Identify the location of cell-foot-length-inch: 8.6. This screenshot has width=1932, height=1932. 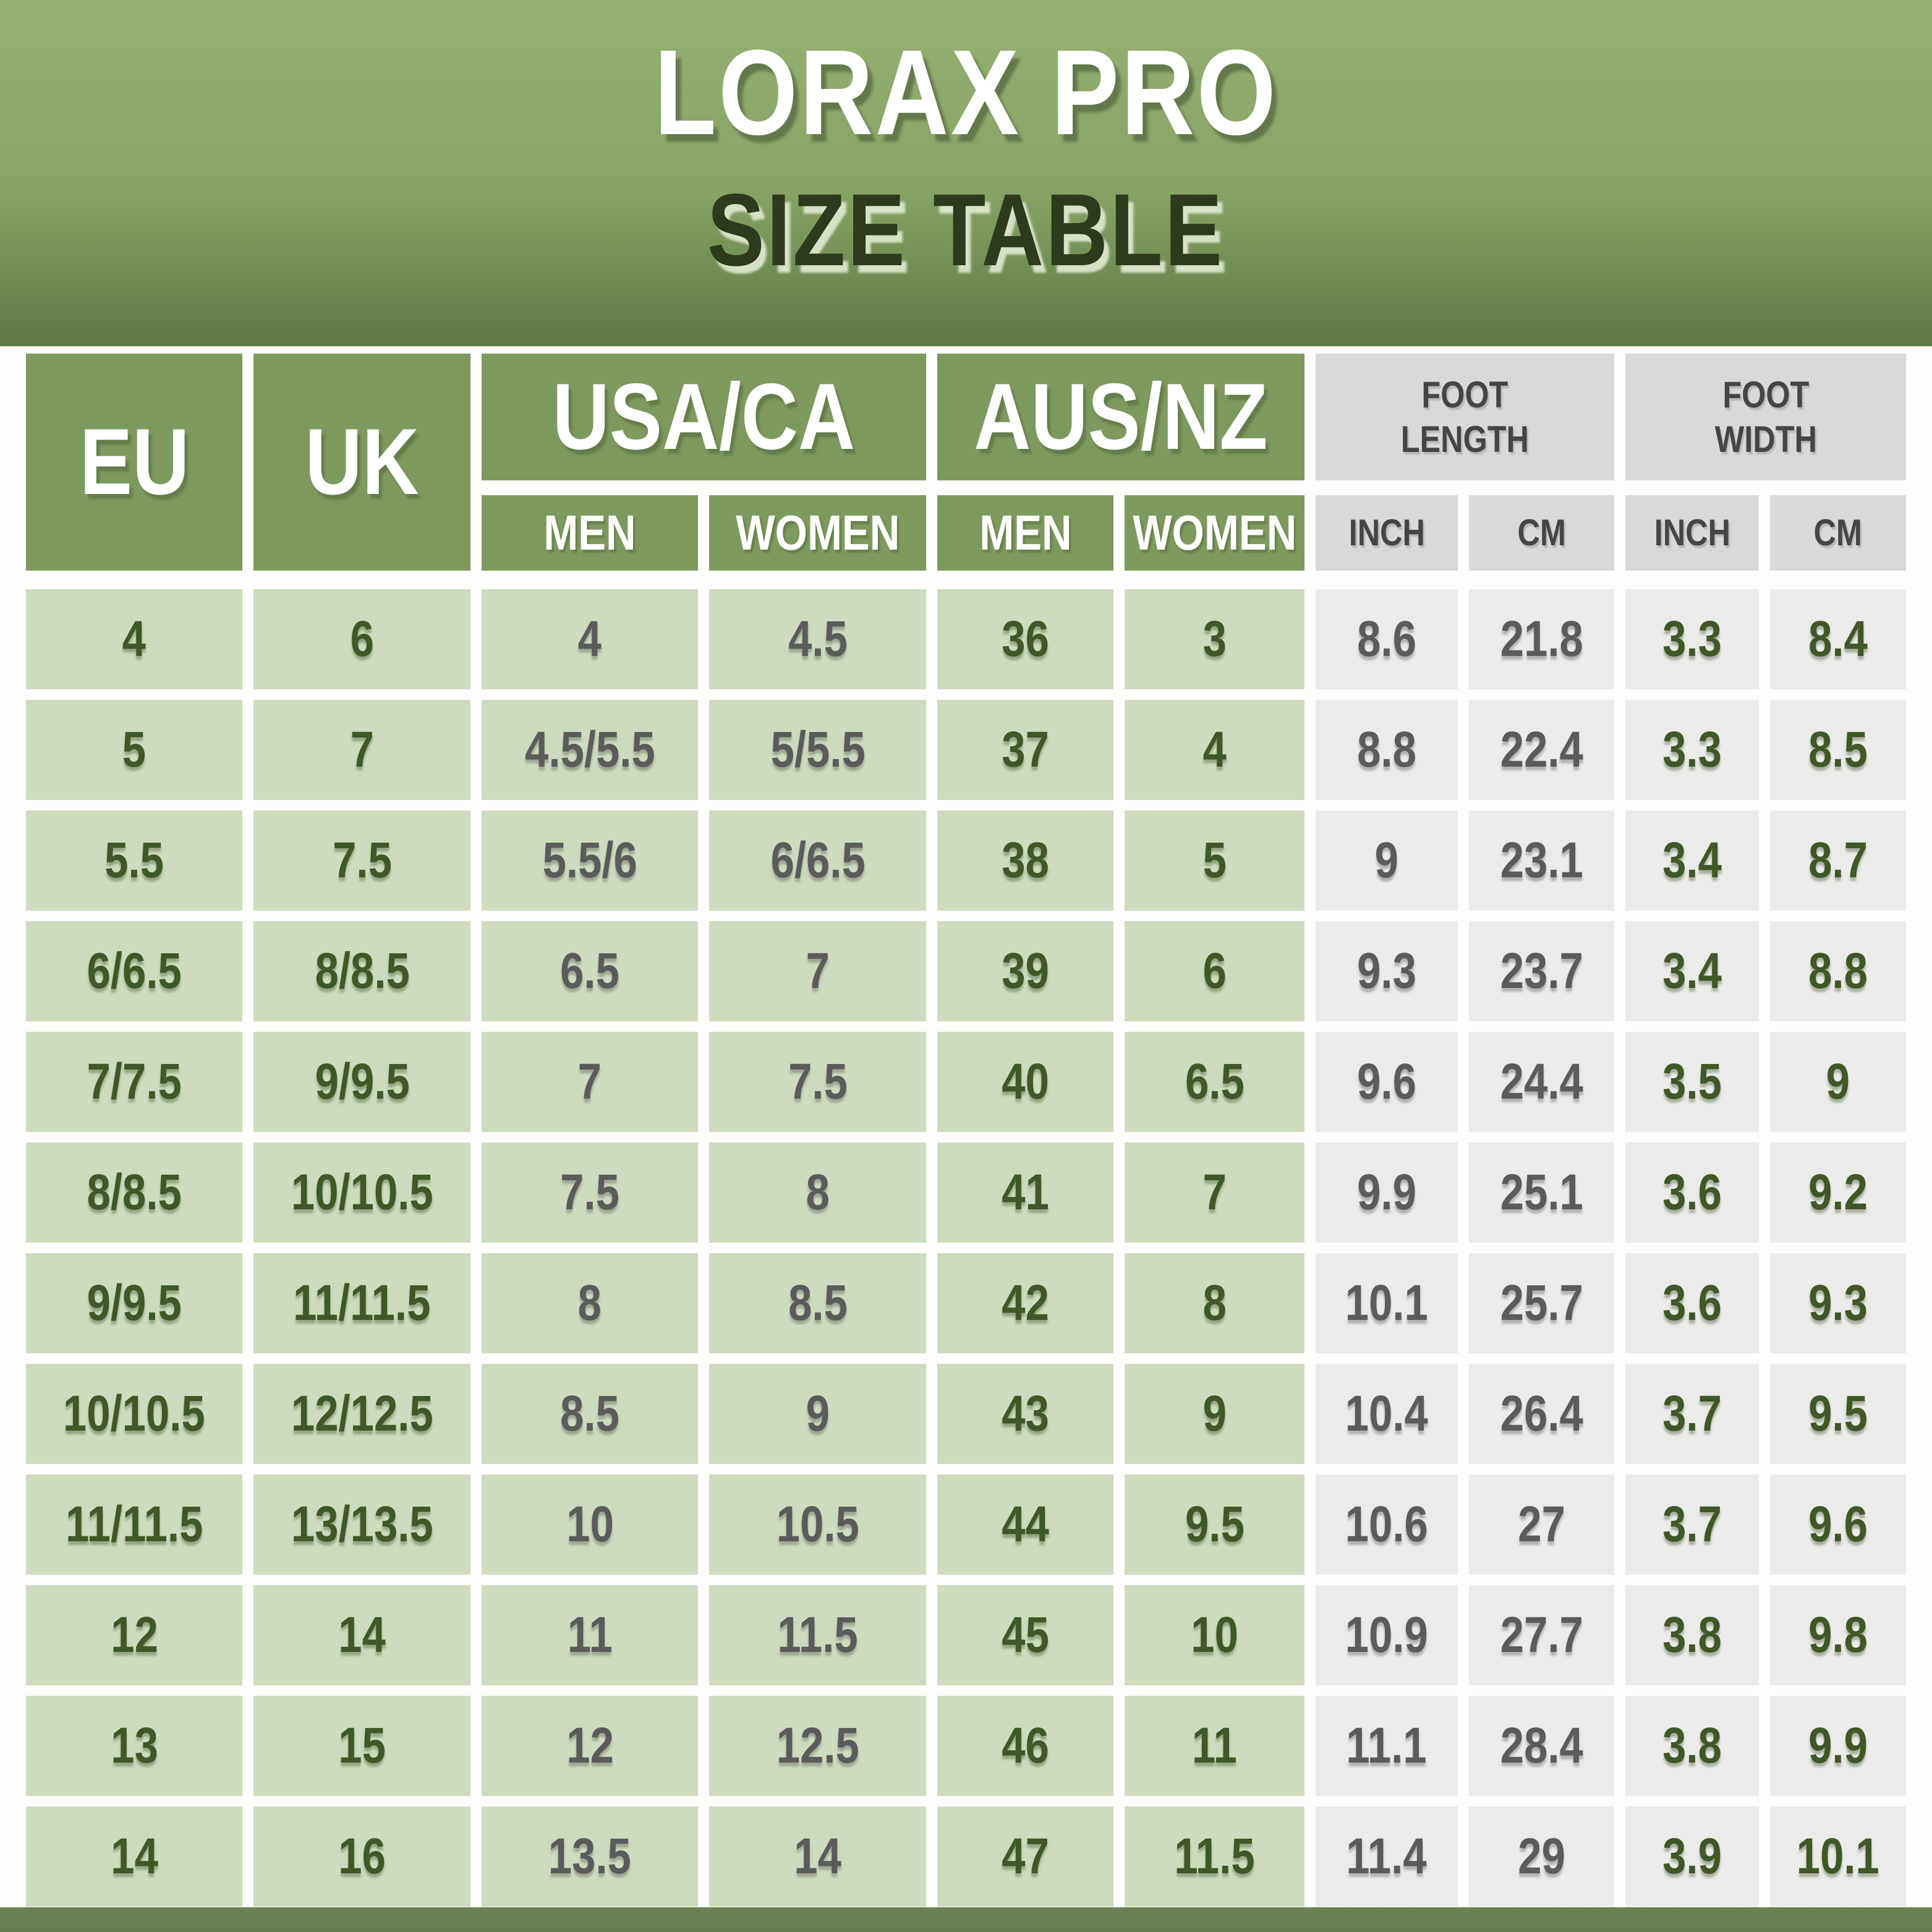
(1386, 639).